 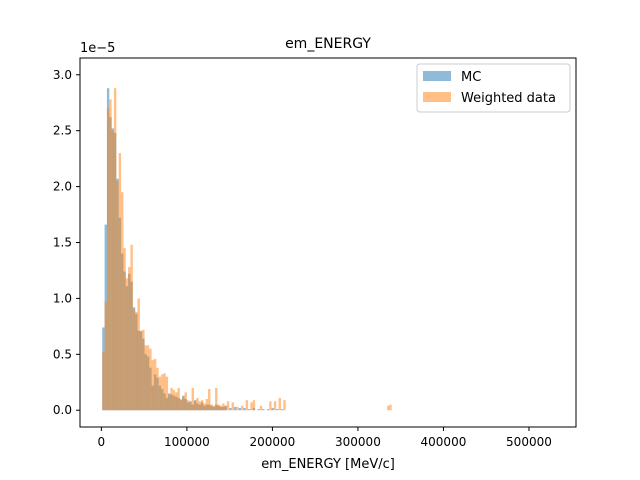 What do you see at coordinates (62, 298) in the screenshot?
I see `y-tick-label: 1.0` at bounding box center [62, 298].